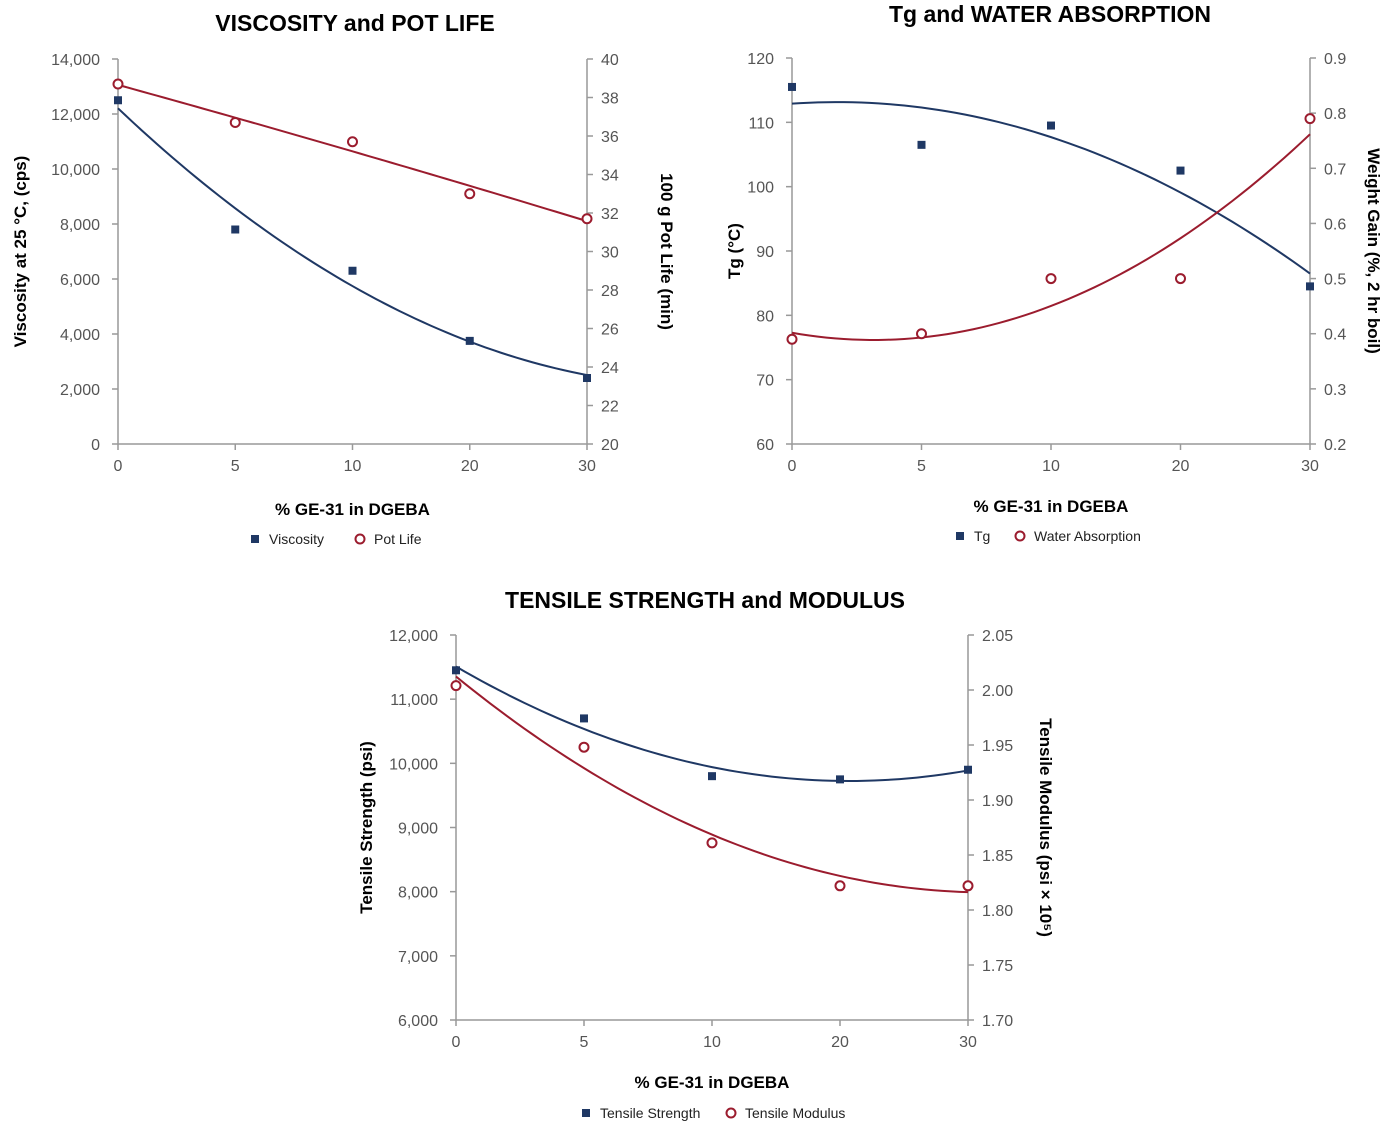  What do you see at coordinates (1335, 114) in the screenshot?
I see `y2-tick-label: 0.8` at bounding box center [1335, 114].